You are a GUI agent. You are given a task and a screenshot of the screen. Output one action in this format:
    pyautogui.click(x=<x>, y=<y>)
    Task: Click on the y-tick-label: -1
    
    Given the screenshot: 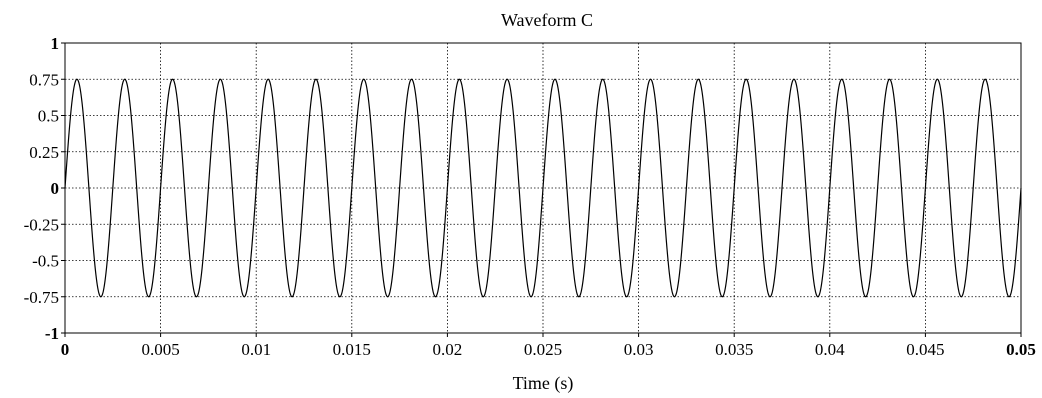 What is the action you would take?
    pyautogui.click(x=52, y=333)
    